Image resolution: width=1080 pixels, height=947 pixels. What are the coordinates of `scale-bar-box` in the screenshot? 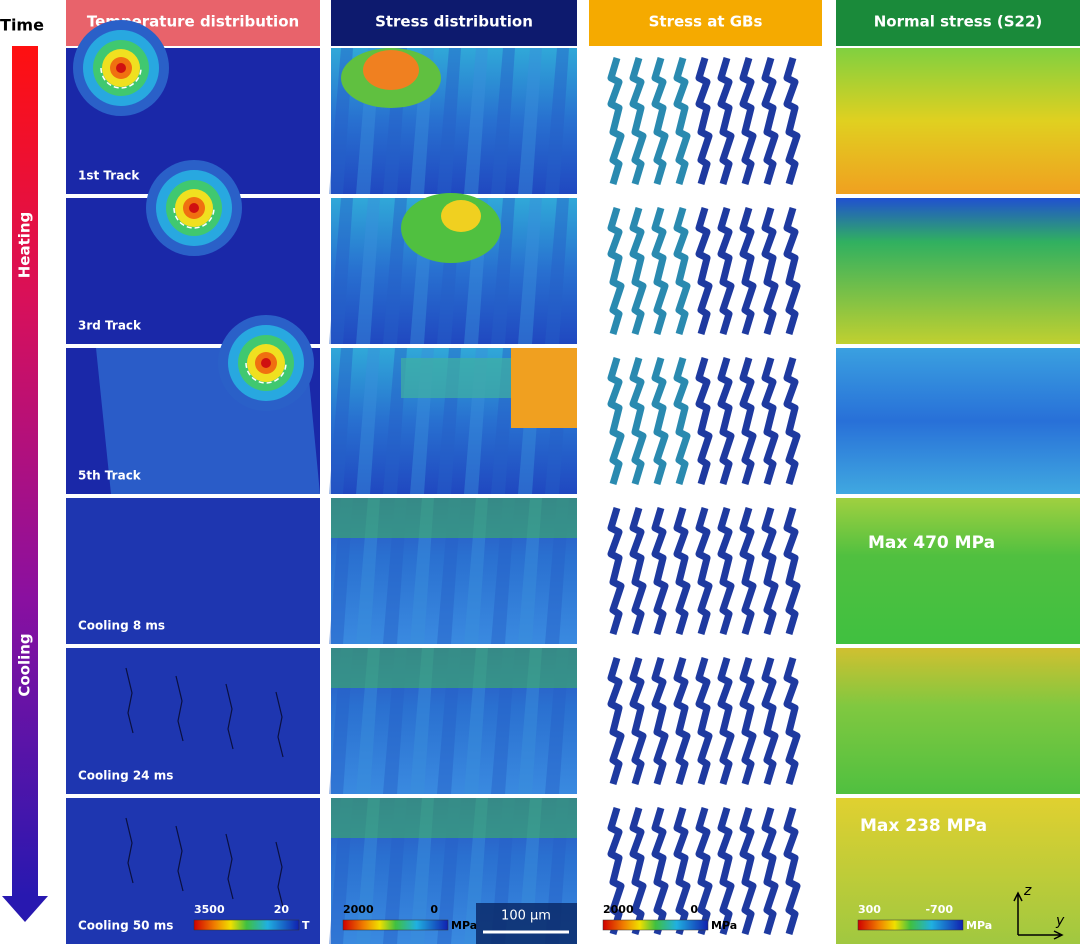 It's located at (526, 923).